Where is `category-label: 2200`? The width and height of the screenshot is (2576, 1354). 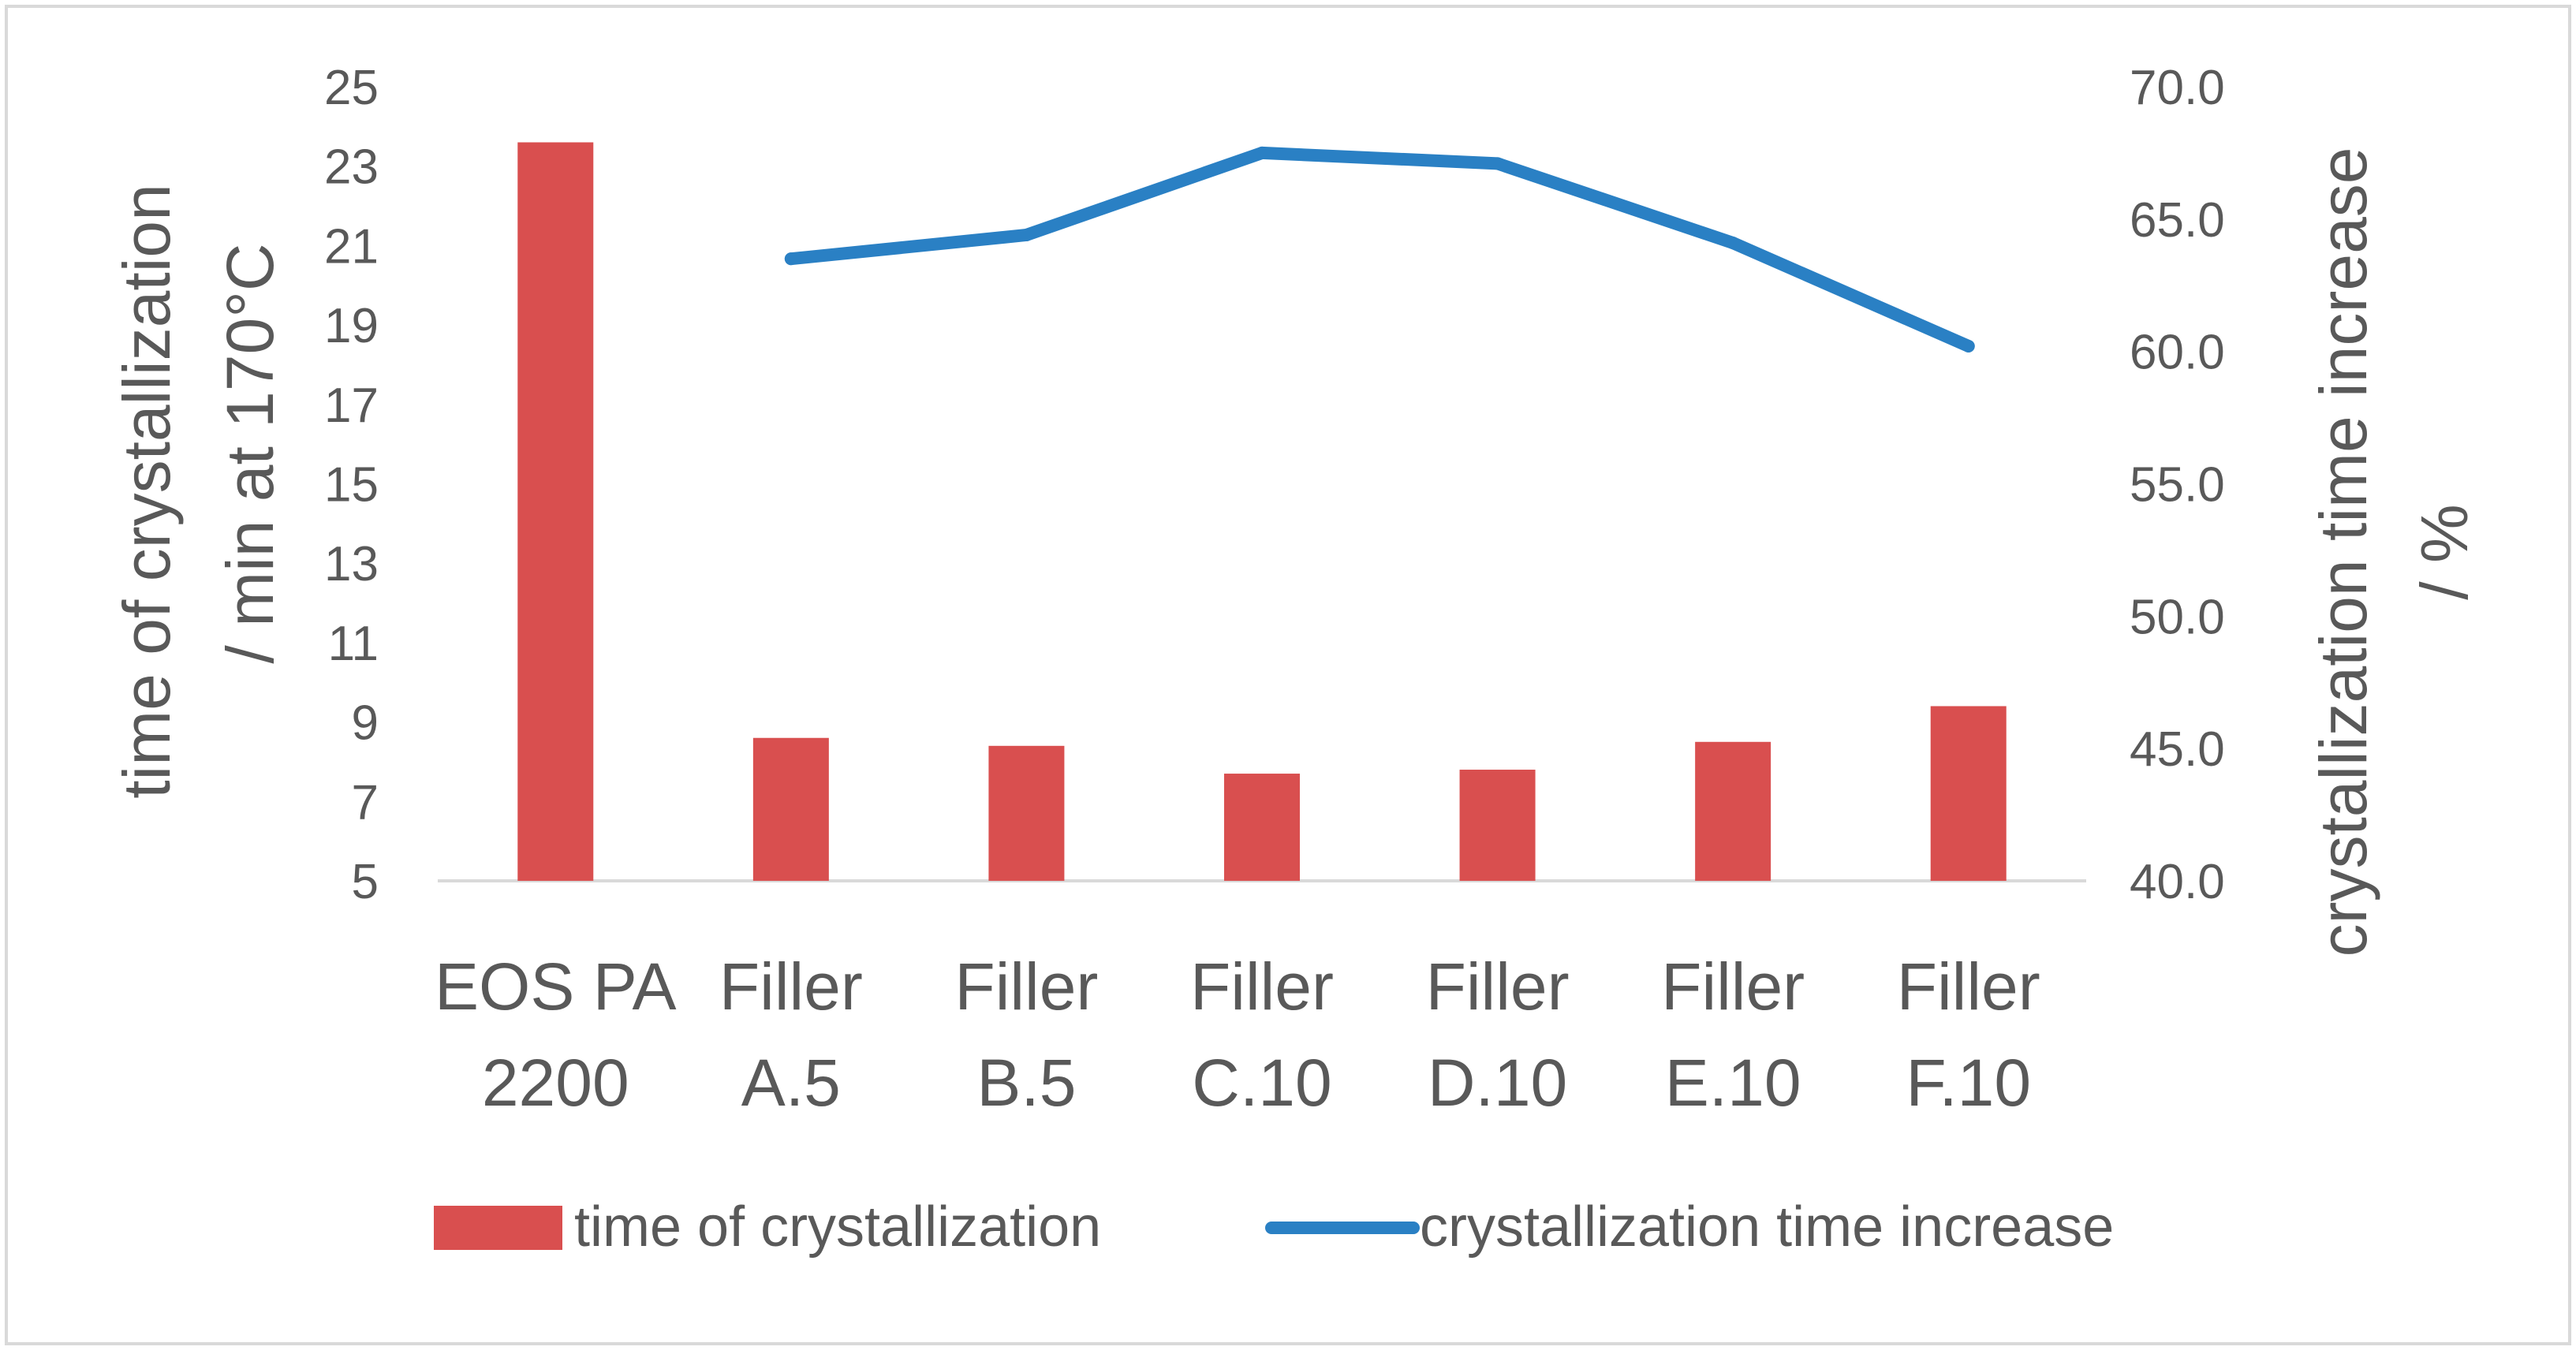
category-label: 2200 is located at coordinates (555, 1083).